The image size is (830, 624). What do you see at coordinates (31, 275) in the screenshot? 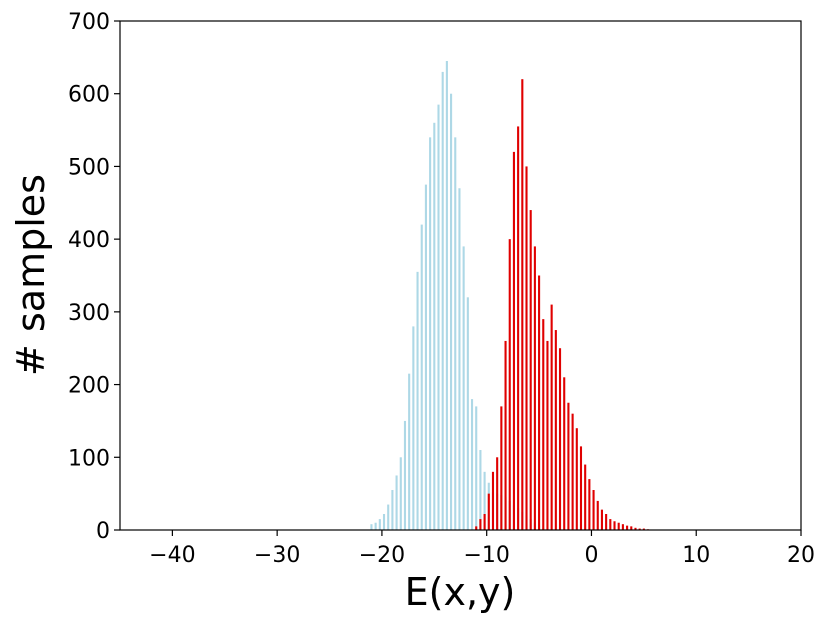
I see `y-axis-title: # samples` at bounding box center [31, 275].